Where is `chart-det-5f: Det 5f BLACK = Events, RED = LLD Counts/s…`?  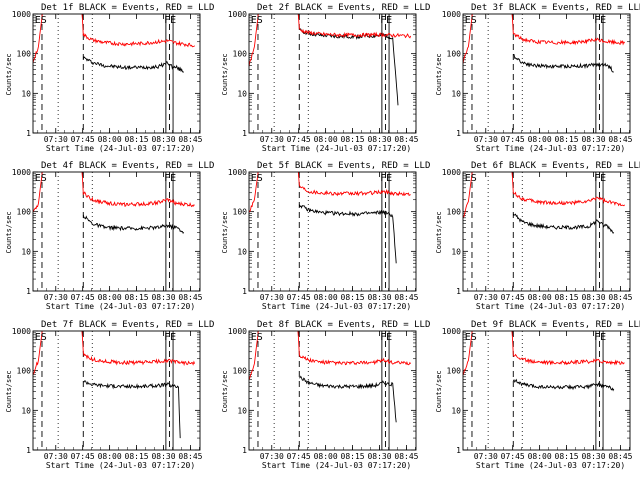 chart-det-5f: Det 5f BLACK = Events, RED = LLD Counts/s… is located at coordinates (325, 236).